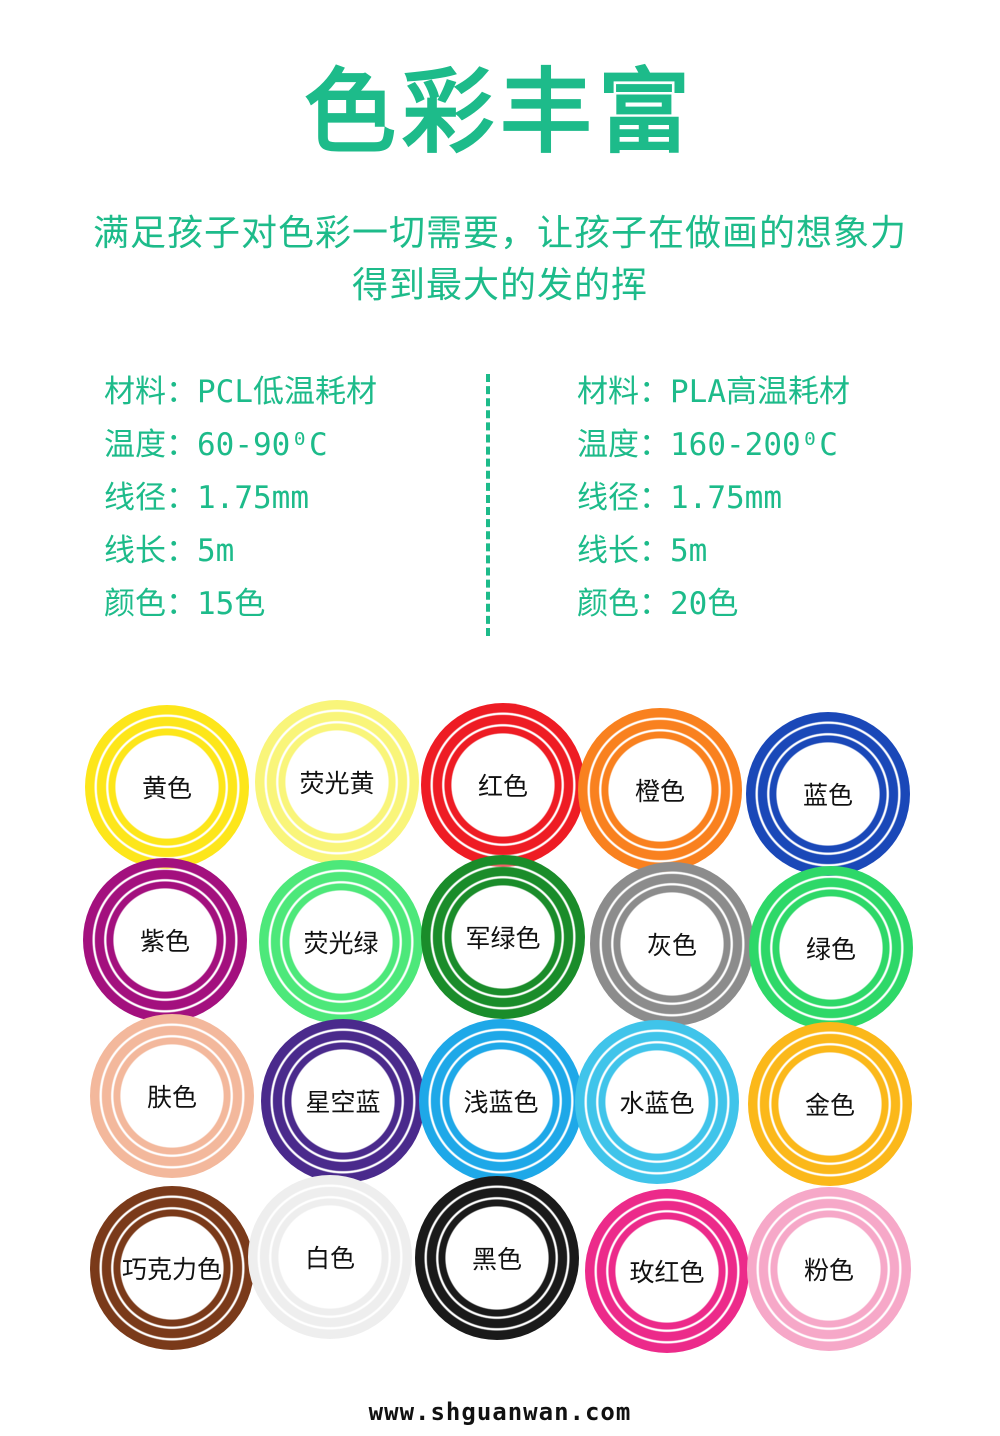 Image resolution: width=1000 pixels, height=1436 pixels. I want to click on color-label: 水蓝色, so click(657, 1103).